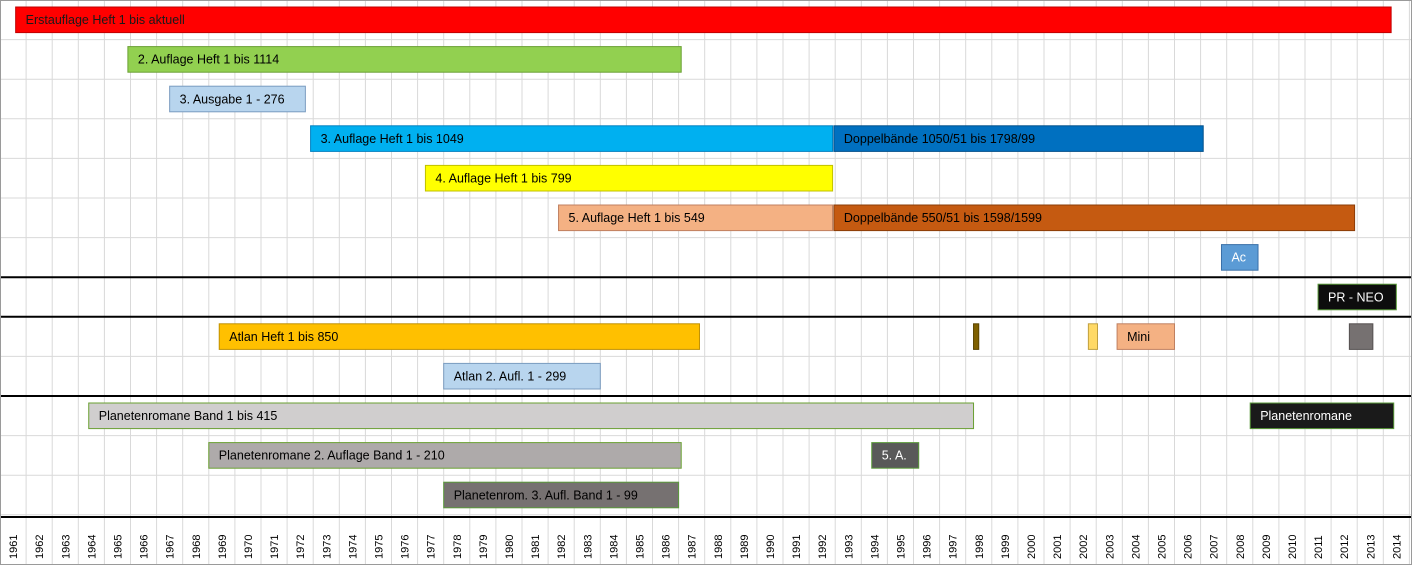 The width and height of the screenshot is (1412, 565). I want to click on bar: Ac, so click(1239, 257).